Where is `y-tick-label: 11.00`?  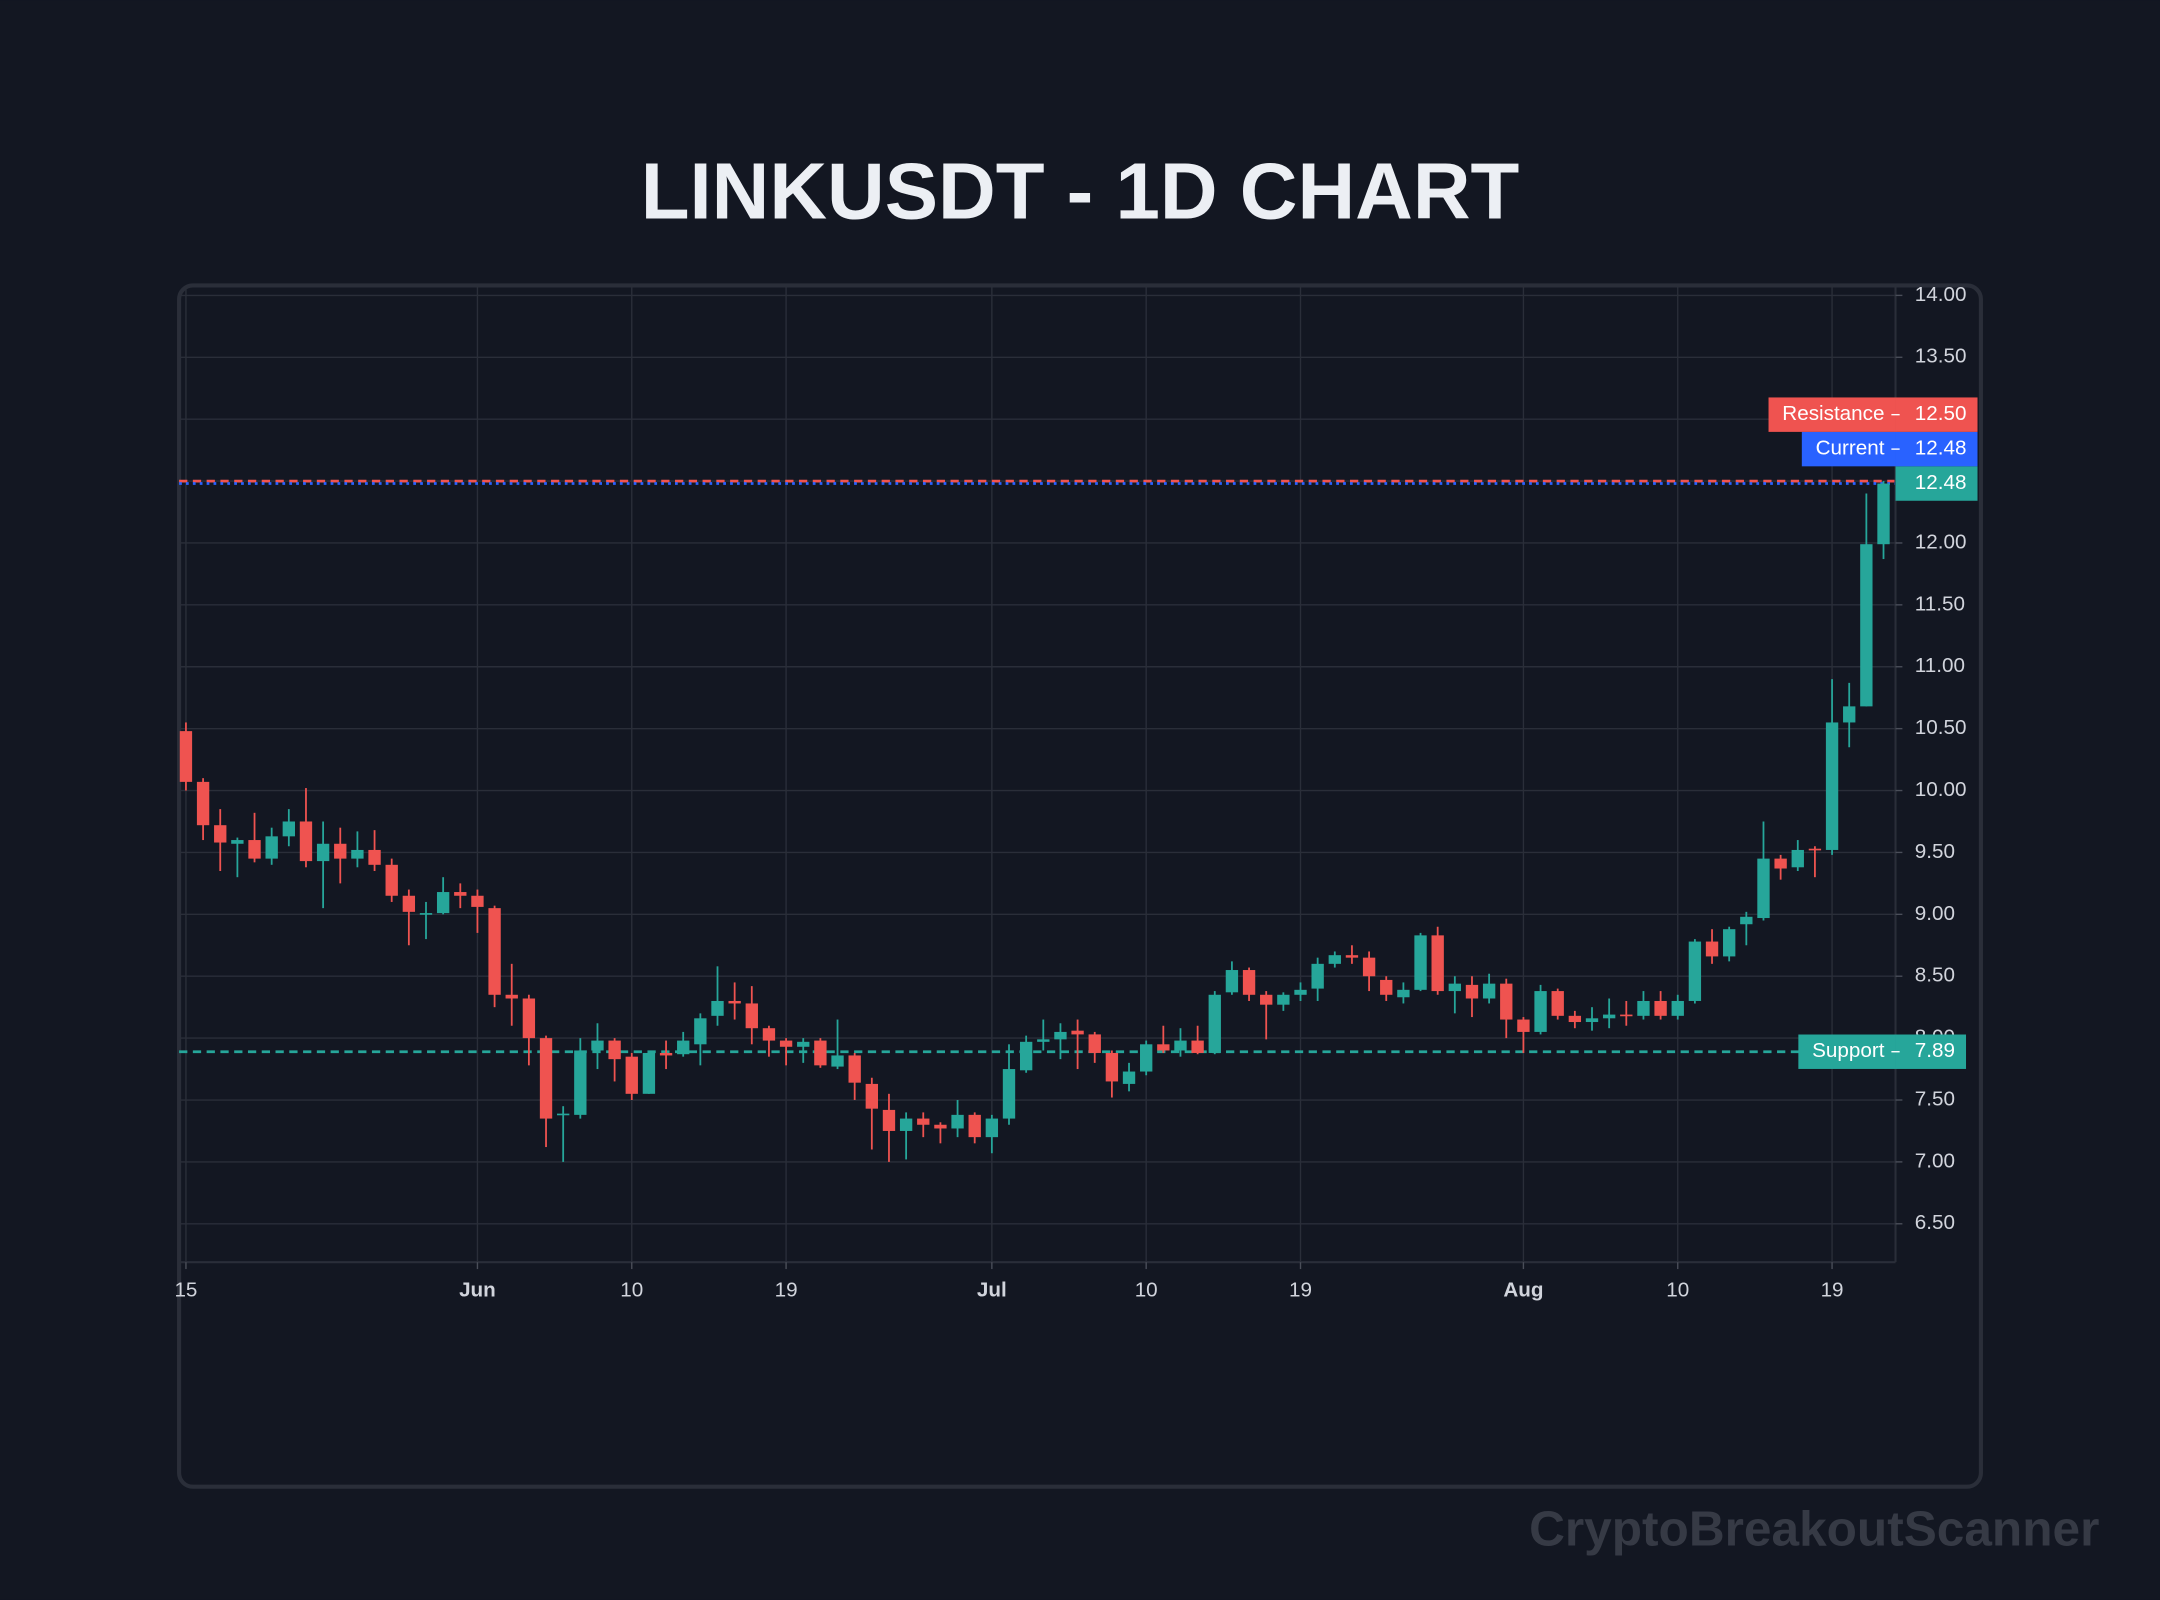
y-tick-label: 11.00 is located at coordinates (1940, 665).